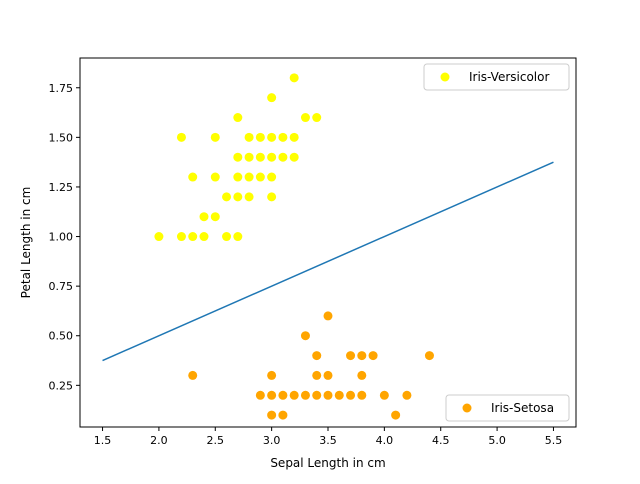 This screenshot has width=640, height=484. Describe the element at coordinates (272, 440) in the screenshot. I see `x-tick-label: 3.0` at that location.